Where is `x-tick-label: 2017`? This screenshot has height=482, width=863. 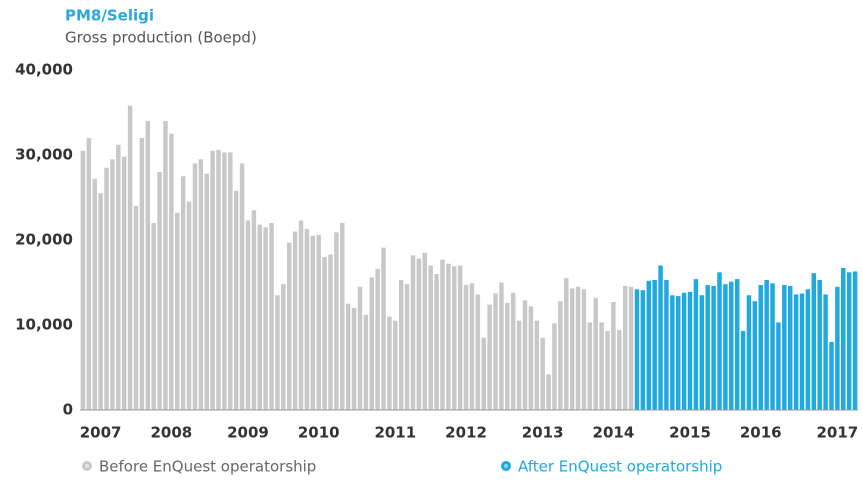 x-tick-label: 2017 is located at coordinates (837, 433).